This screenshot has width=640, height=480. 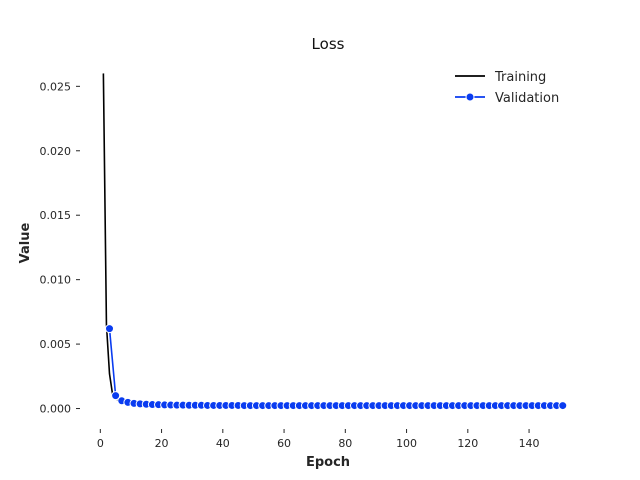 What do you see at coordinates (162, 443) in the screenshot?
I see `x-tick-label: 20` at bounding box center [162, 443].